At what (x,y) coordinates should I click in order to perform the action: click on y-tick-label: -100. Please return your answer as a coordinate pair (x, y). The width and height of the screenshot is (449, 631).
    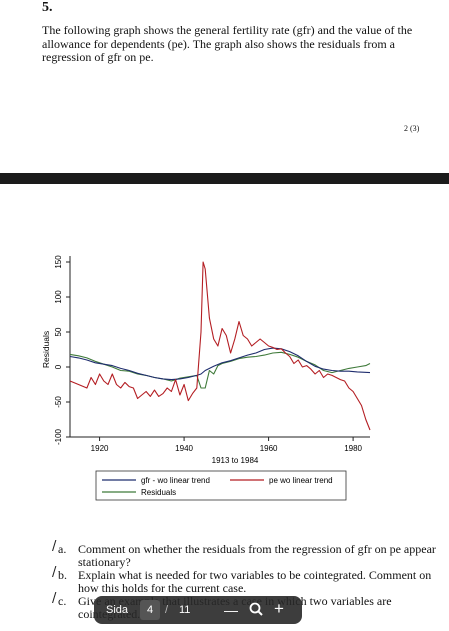
    Looking at the image, I should click on (58, 436).